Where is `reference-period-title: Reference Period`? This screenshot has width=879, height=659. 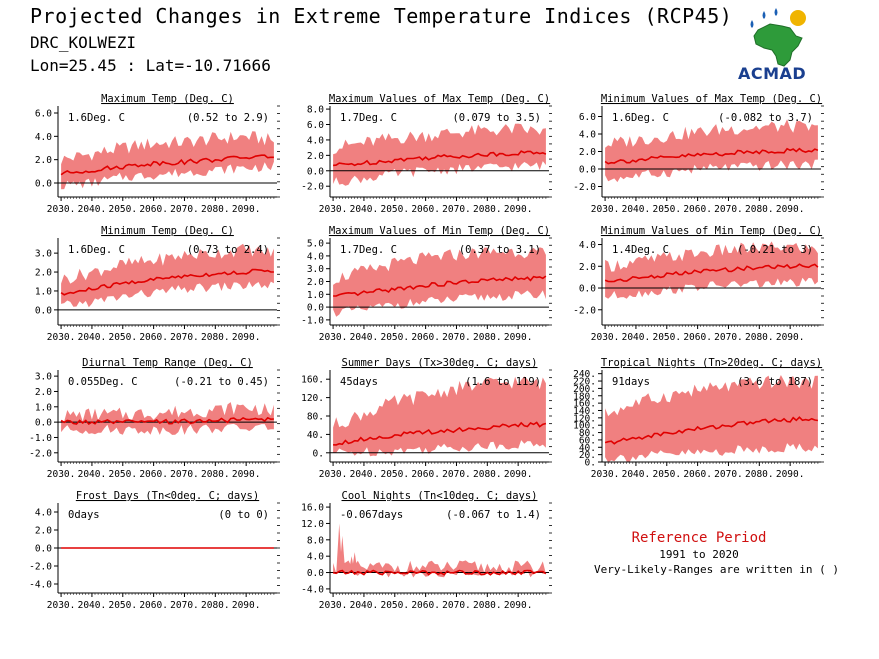 reference-period-title: Reference Period is located at coordinates (699, 538).